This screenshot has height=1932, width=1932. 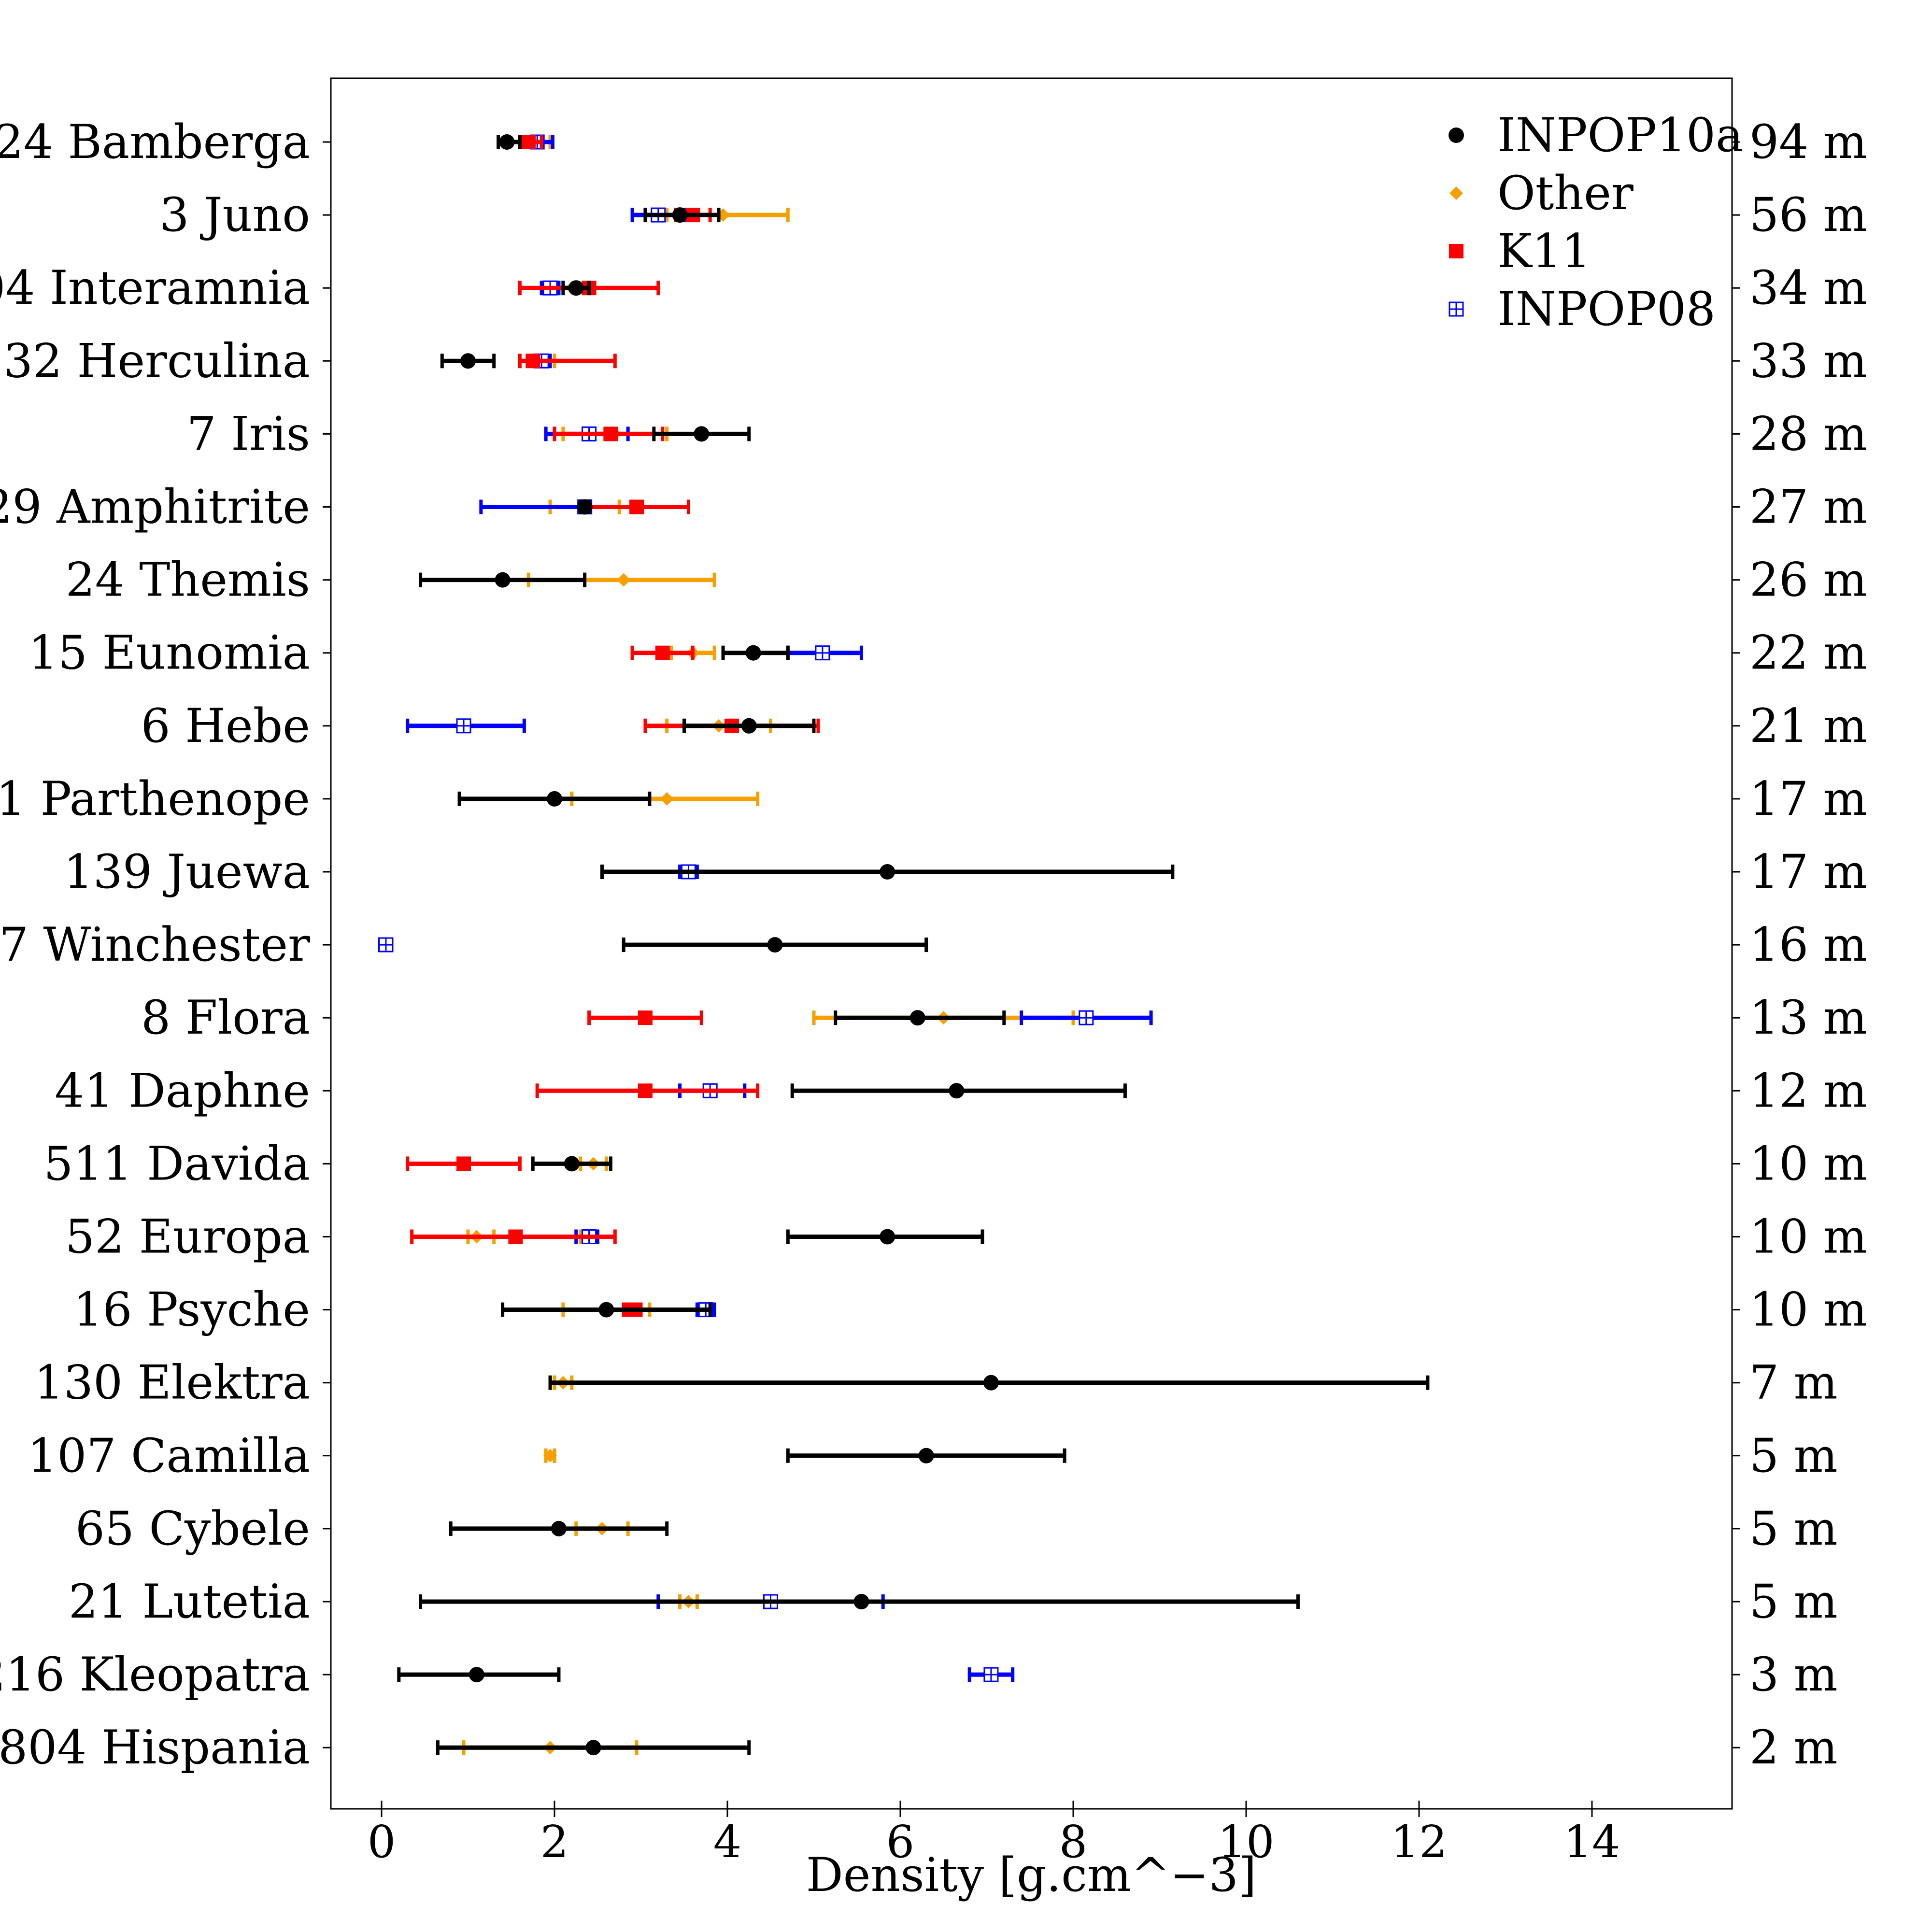 What do you see at coordinates (933, 799) in the screenshot?
I see `asteroid-row: 11 Parthenope 17 m` at bounding box center [933, 799].